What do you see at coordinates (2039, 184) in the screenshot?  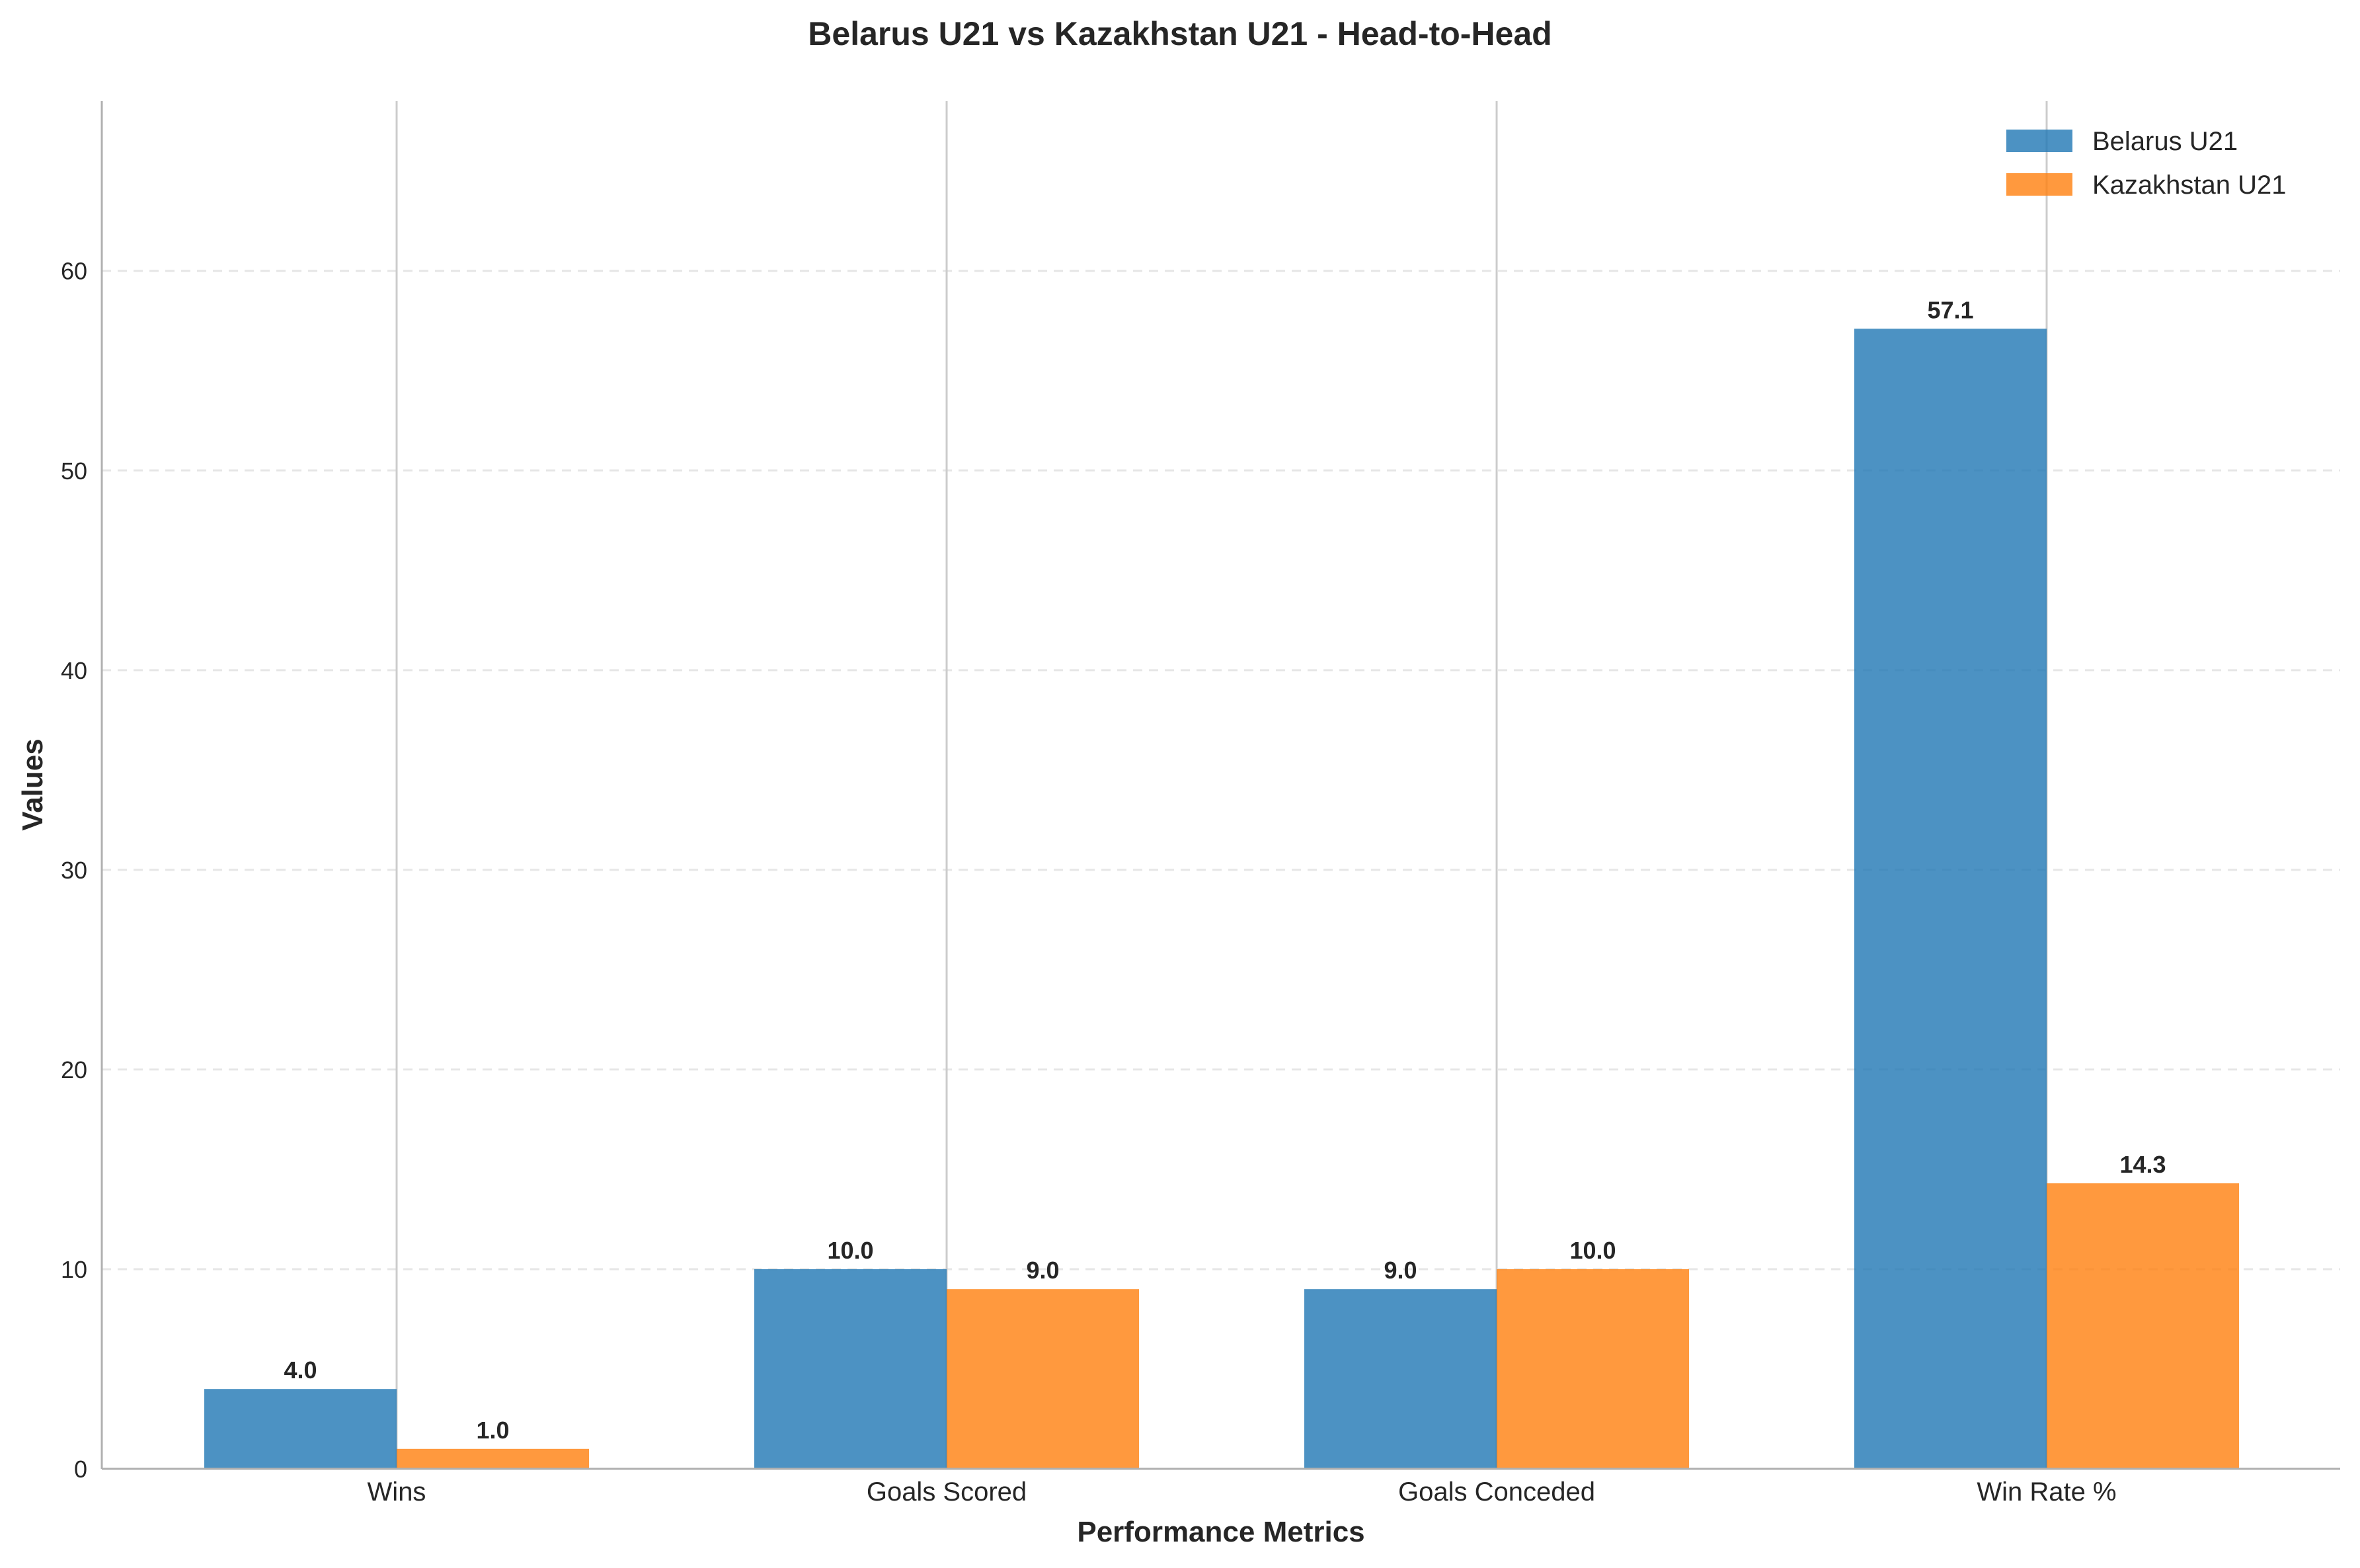 I see `legend-swatch-kazakhstan-u21` at bounding box center [2039, 184].